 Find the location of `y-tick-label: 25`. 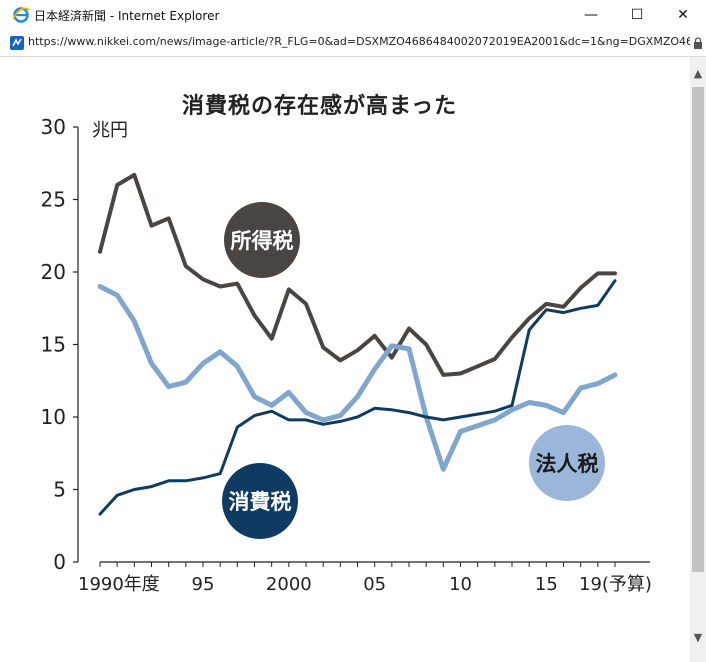

y-tick-label: 25 is located at coordinates (53, 200).